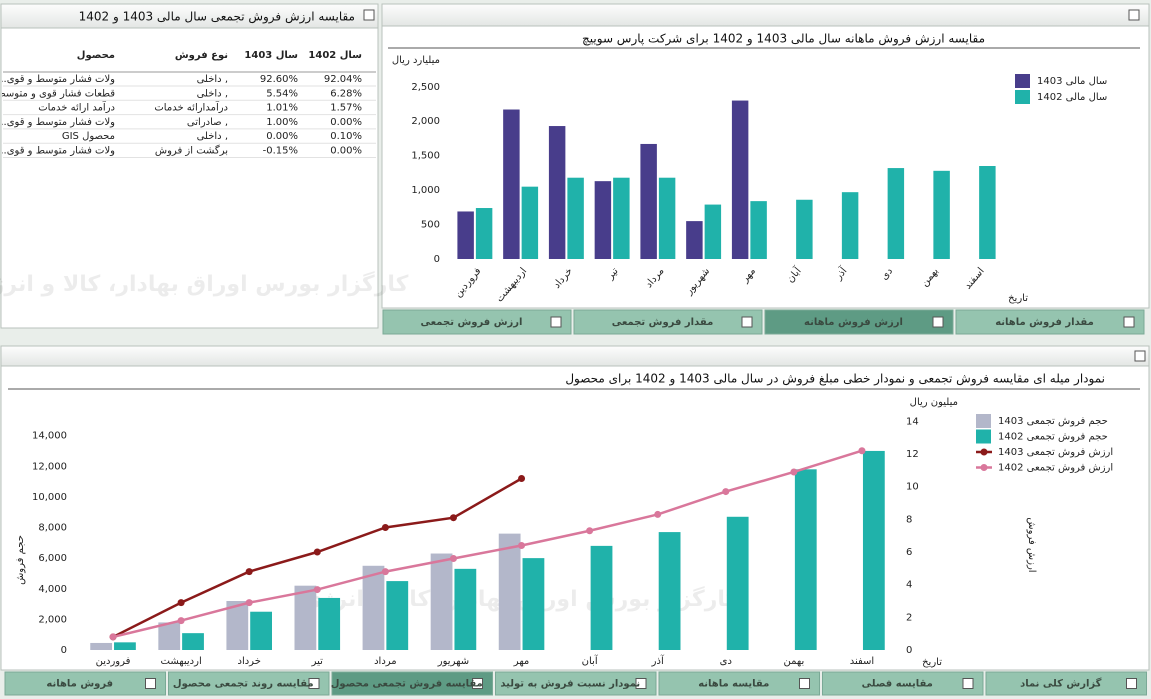 The image size is (1151, 699). I want to click on x-tick-label: آبان, so click(590, 660).